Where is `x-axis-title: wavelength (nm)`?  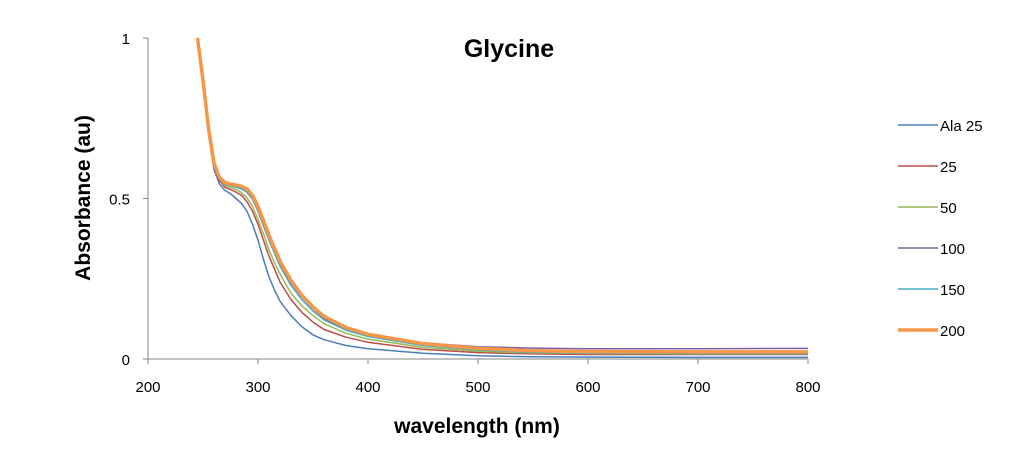
x-axis-title: wavelength (nm) is located at coordinates (476, 426).